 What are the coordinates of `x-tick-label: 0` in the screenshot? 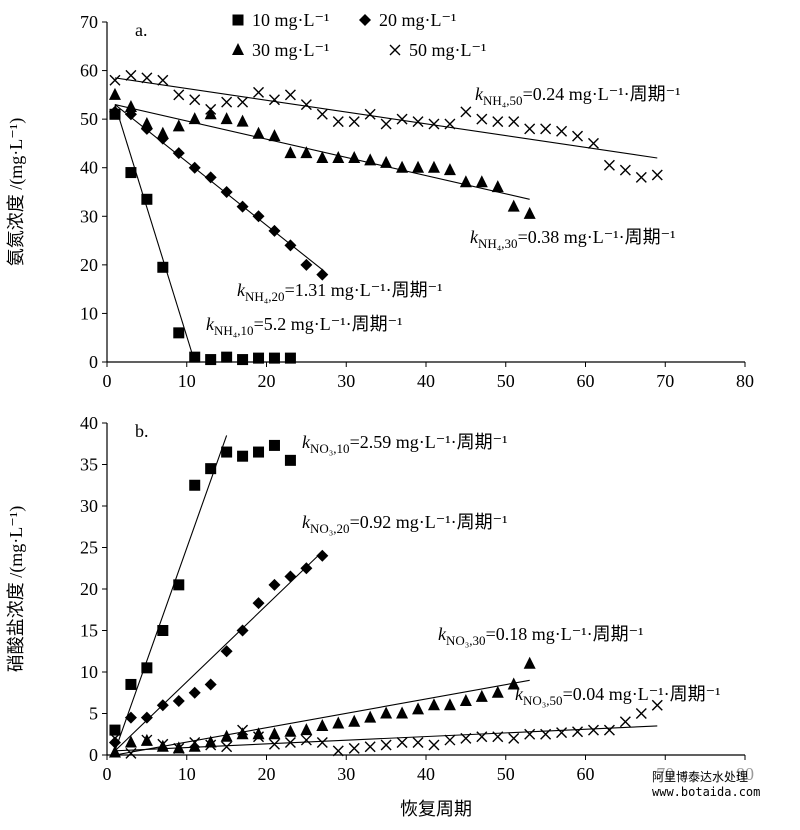 It's located at (107, 381).